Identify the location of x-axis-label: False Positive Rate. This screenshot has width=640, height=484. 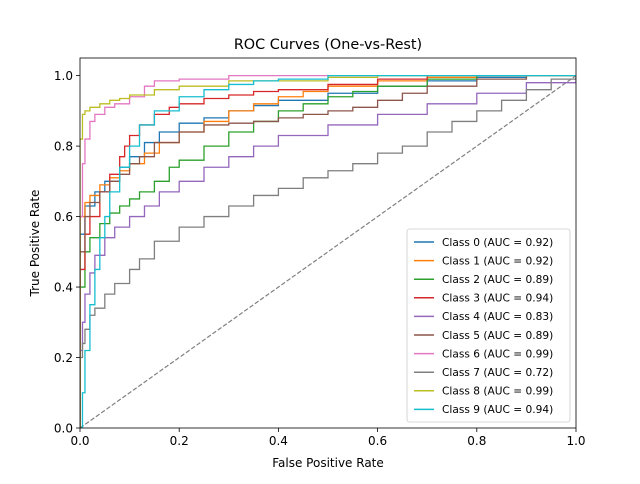
(328, 463).